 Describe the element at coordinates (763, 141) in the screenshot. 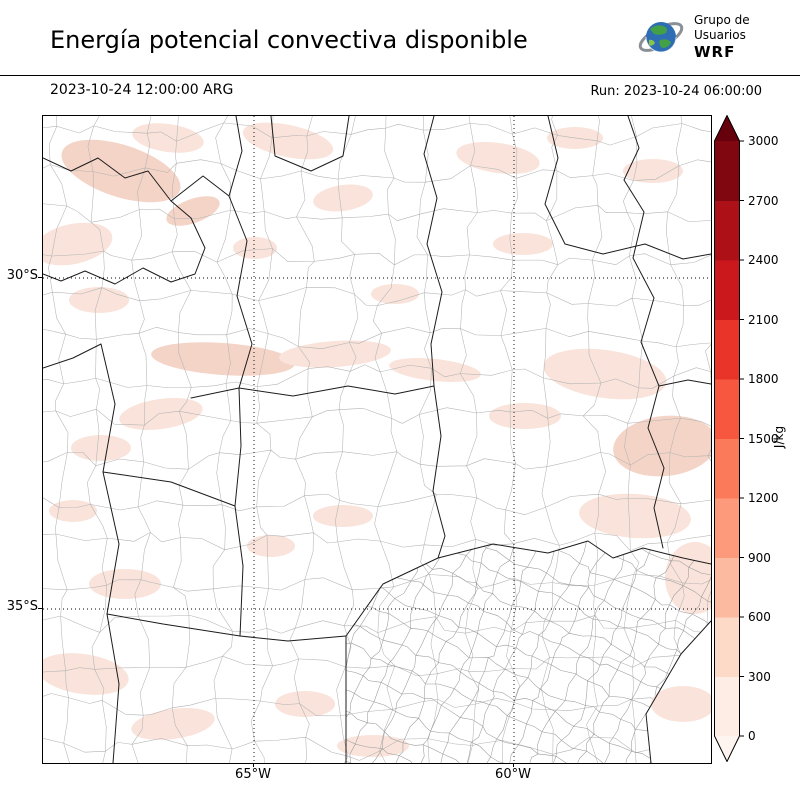

I see `colorbar-tick-label: 3000` at that location.